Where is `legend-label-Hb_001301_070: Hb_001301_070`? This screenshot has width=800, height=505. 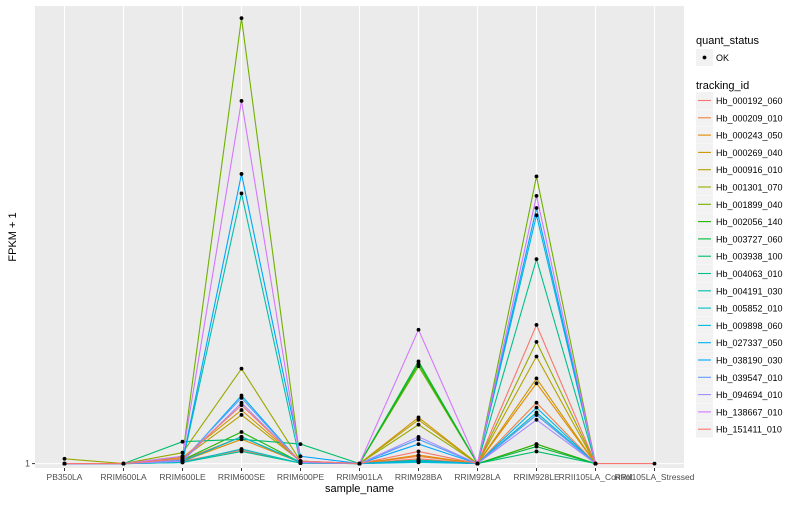 legend-label-Hb_001301_070: Hb_001301_070 is located at coordinates (749, 188).